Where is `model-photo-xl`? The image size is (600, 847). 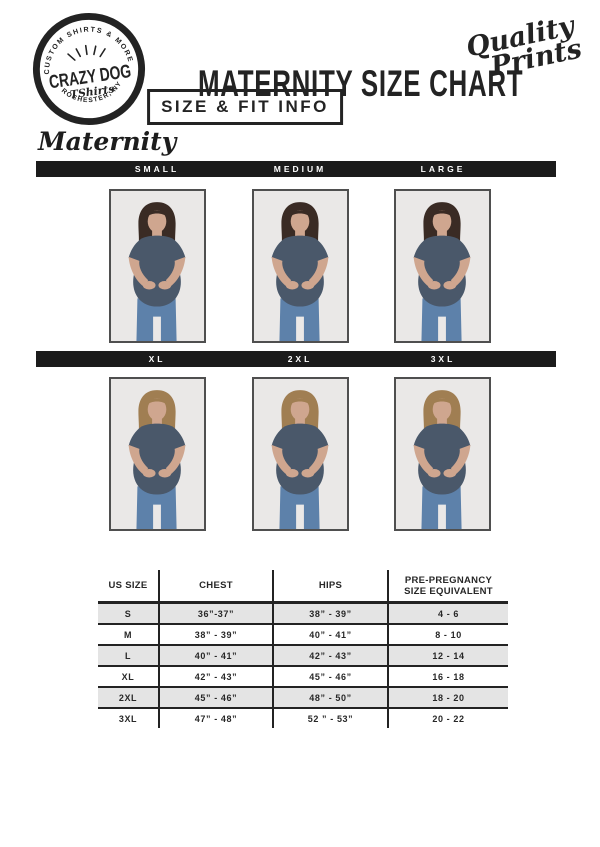 model-photo-xl is located at coordinates (157, 454).